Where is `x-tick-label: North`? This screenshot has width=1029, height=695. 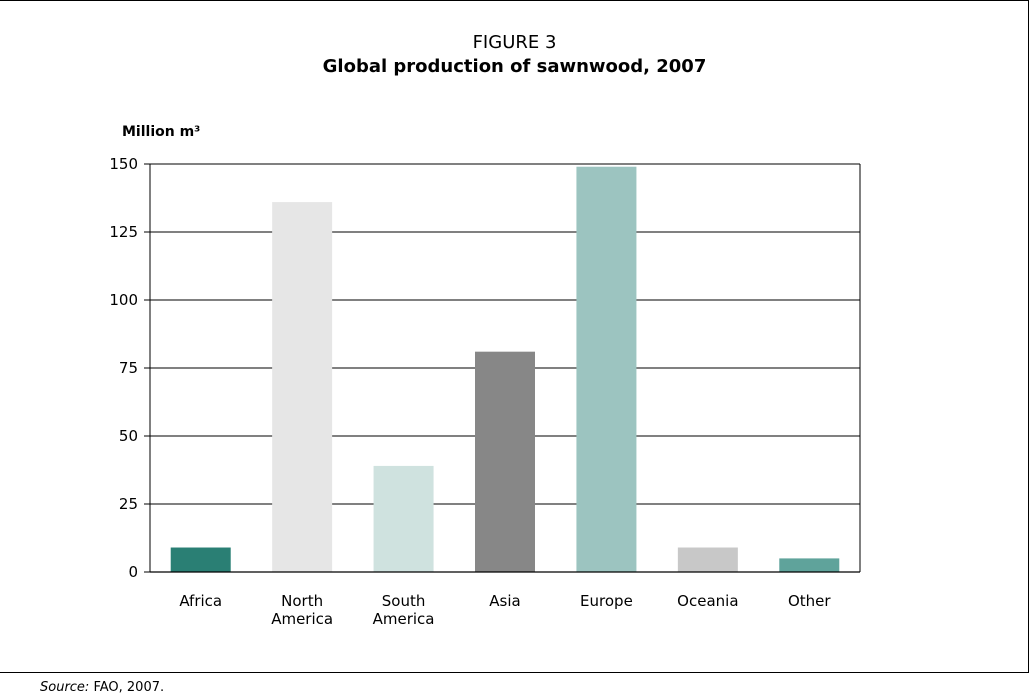 x-tick-label: North is located at coordinates (302, 601).